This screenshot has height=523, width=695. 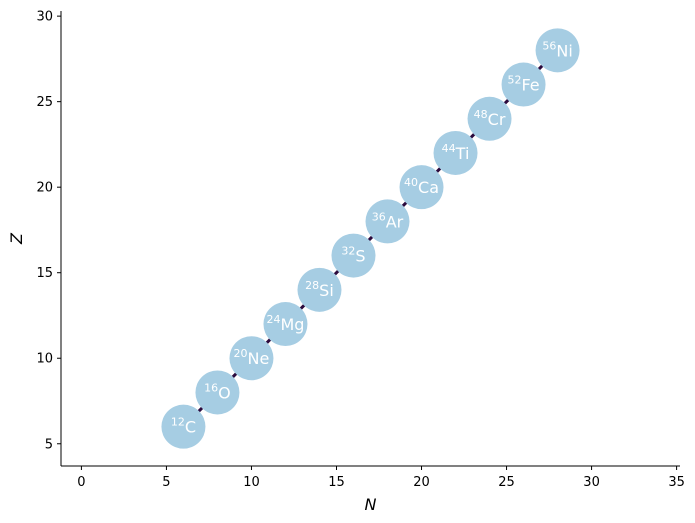 I want to click on nuclide-label: 44Ti, so click(x=456, y=152).